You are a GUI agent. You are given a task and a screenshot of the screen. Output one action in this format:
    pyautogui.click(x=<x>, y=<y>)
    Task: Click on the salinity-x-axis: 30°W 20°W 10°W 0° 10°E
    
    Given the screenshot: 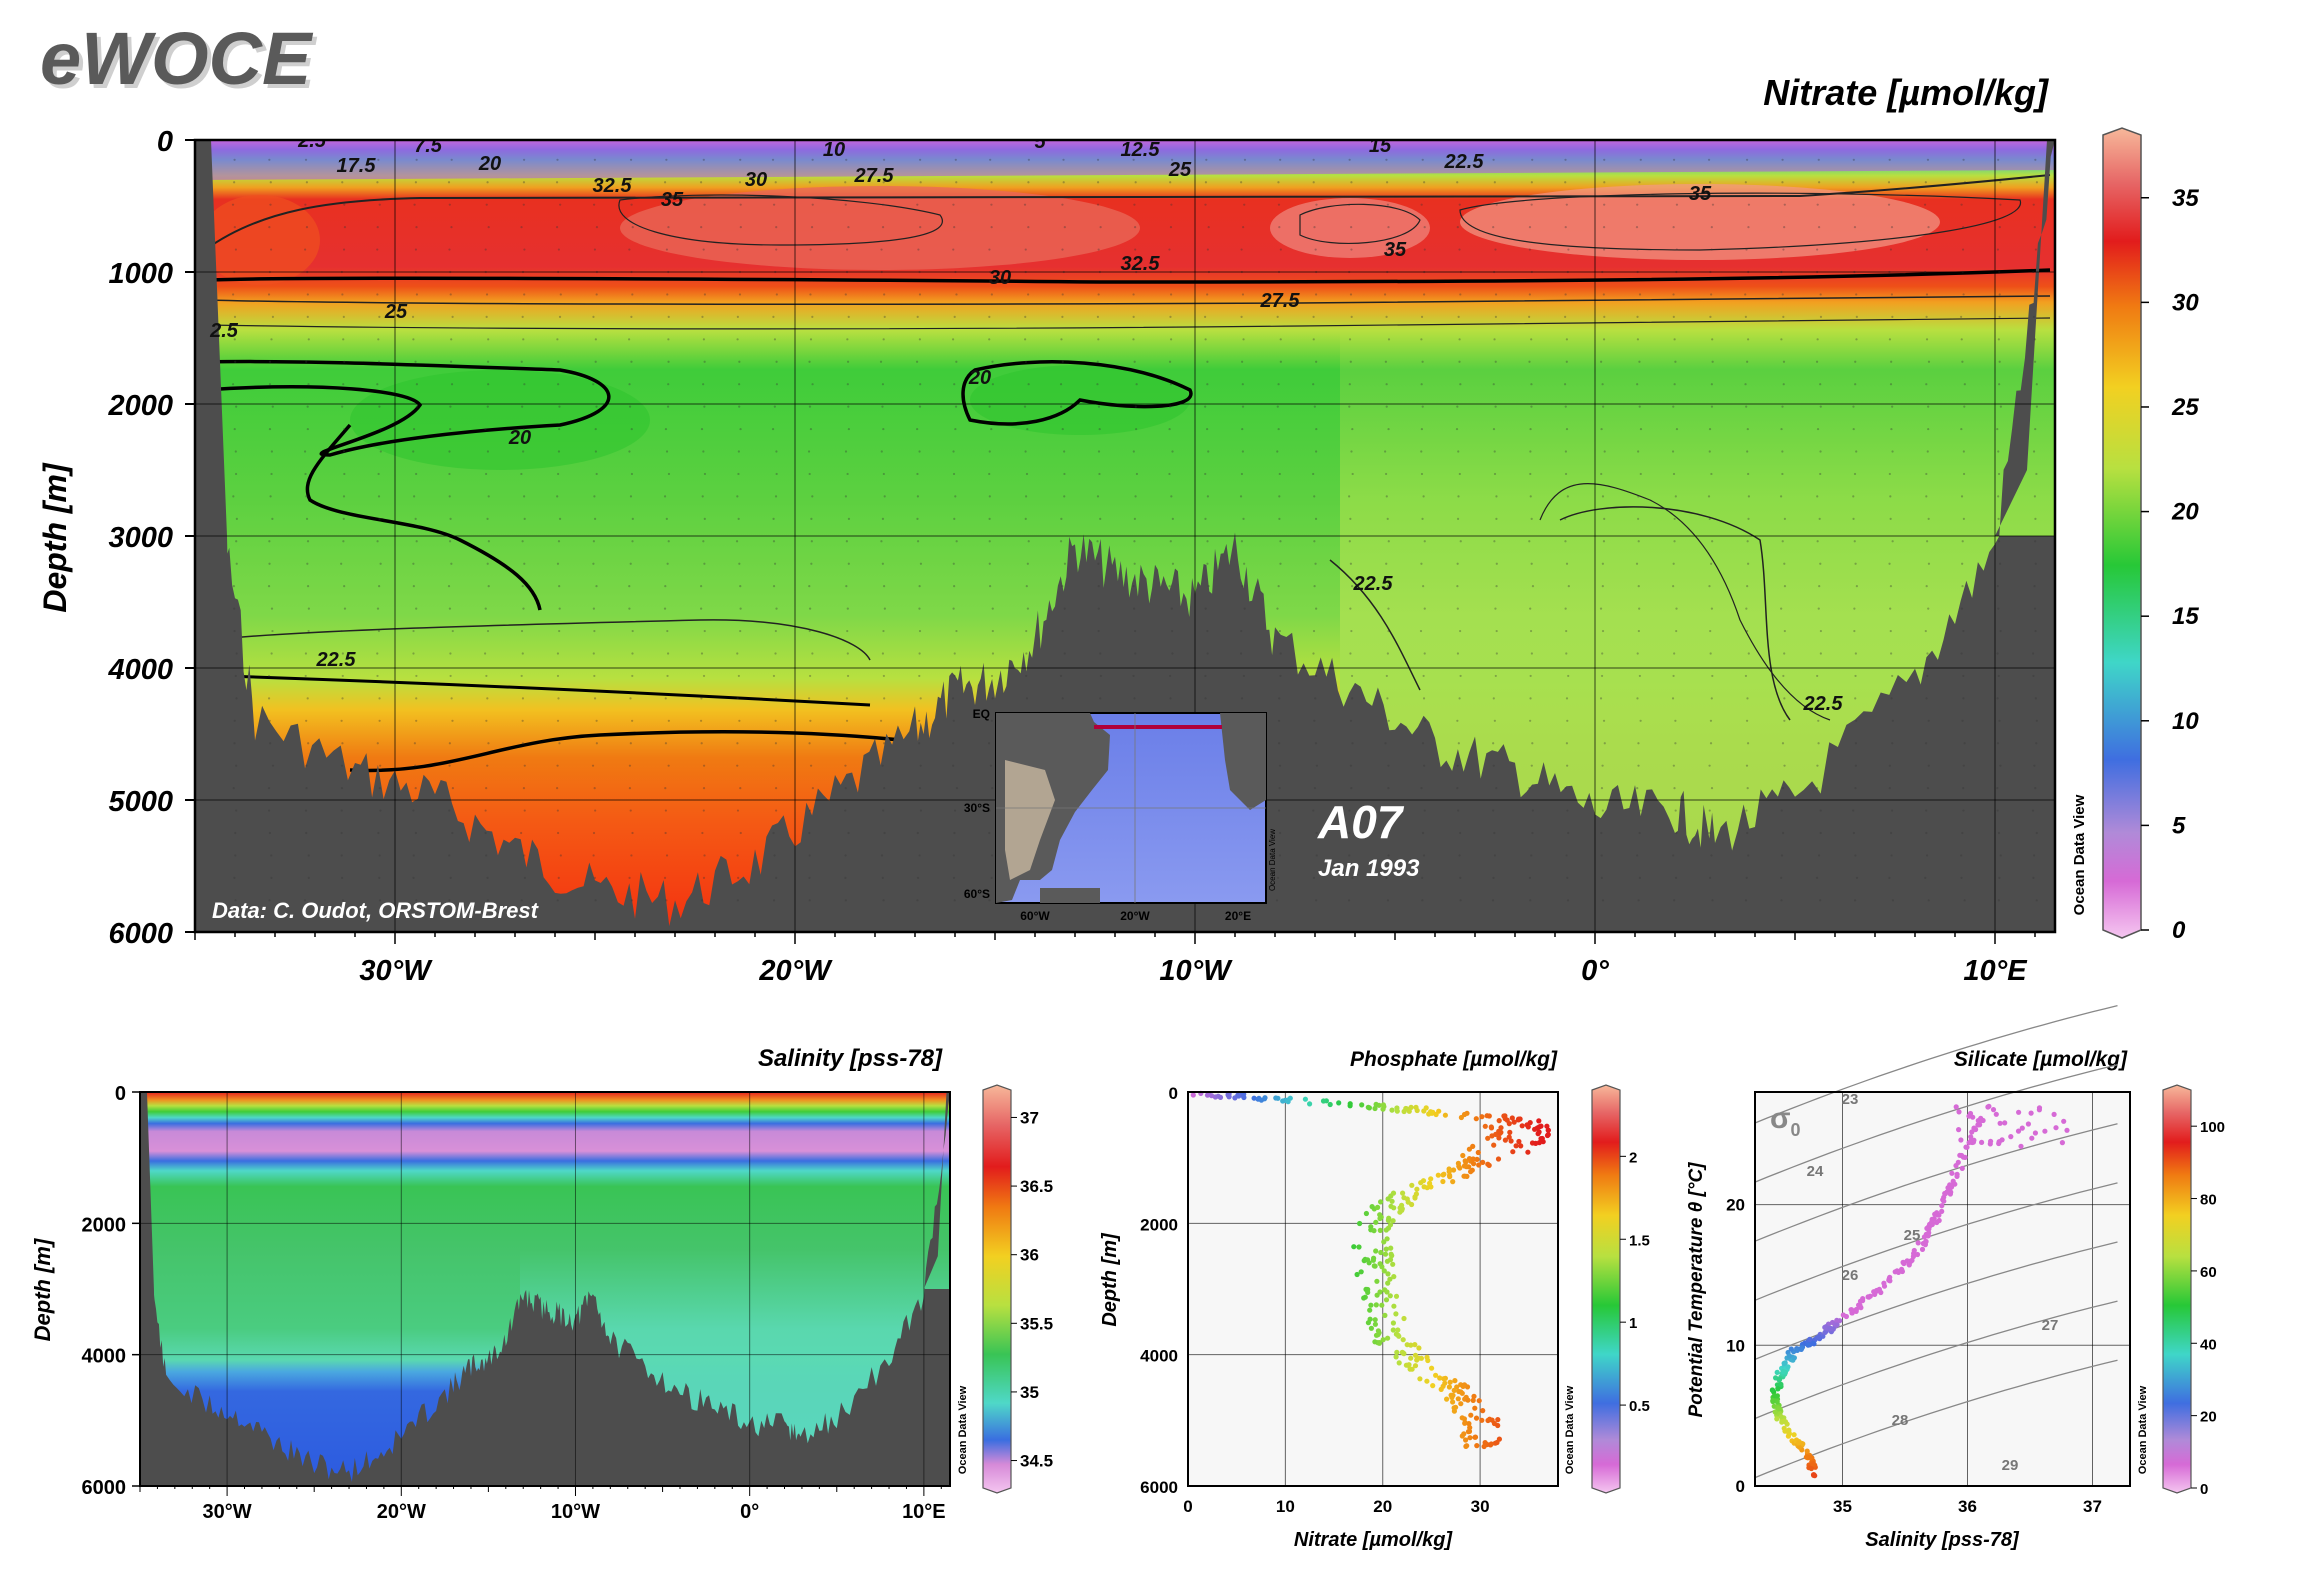 What is the action you would take?
    pyautogui.click(x=542, y=1504)
    